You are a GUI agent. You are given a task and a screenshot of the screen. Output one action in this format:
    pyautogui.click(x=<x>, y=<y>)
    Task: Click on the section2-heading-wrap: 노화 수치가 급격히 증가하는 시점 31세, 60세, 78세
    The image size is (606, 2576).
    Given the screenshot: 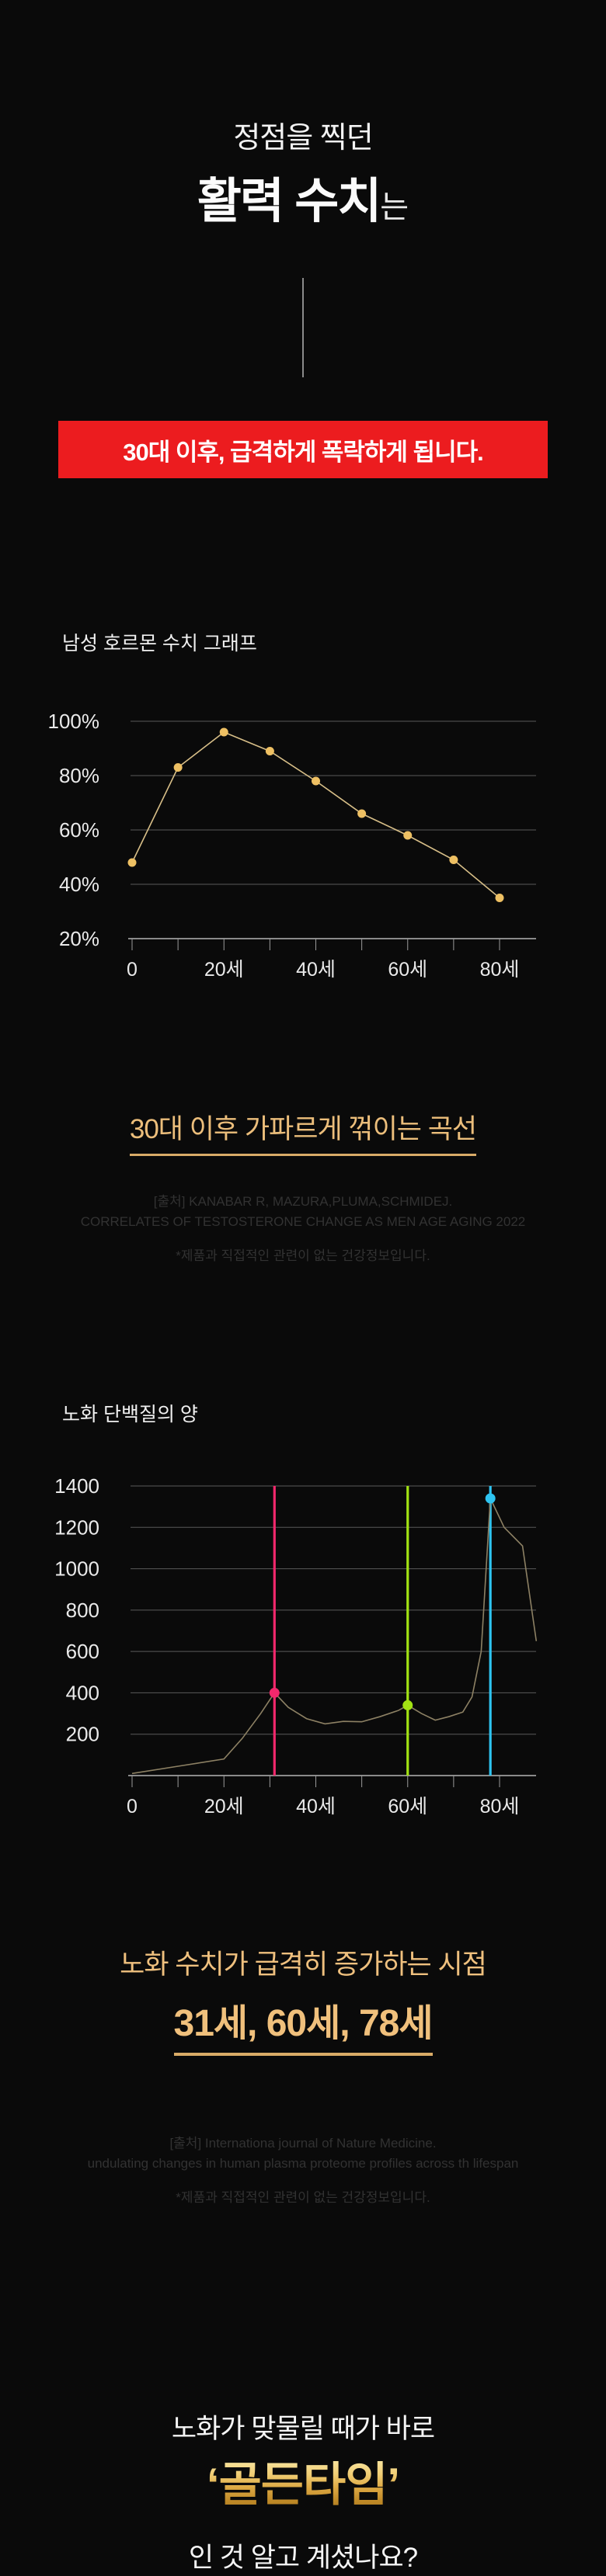 What is the action you would take?
    pyautogui.click(x=303, y=2001)
    